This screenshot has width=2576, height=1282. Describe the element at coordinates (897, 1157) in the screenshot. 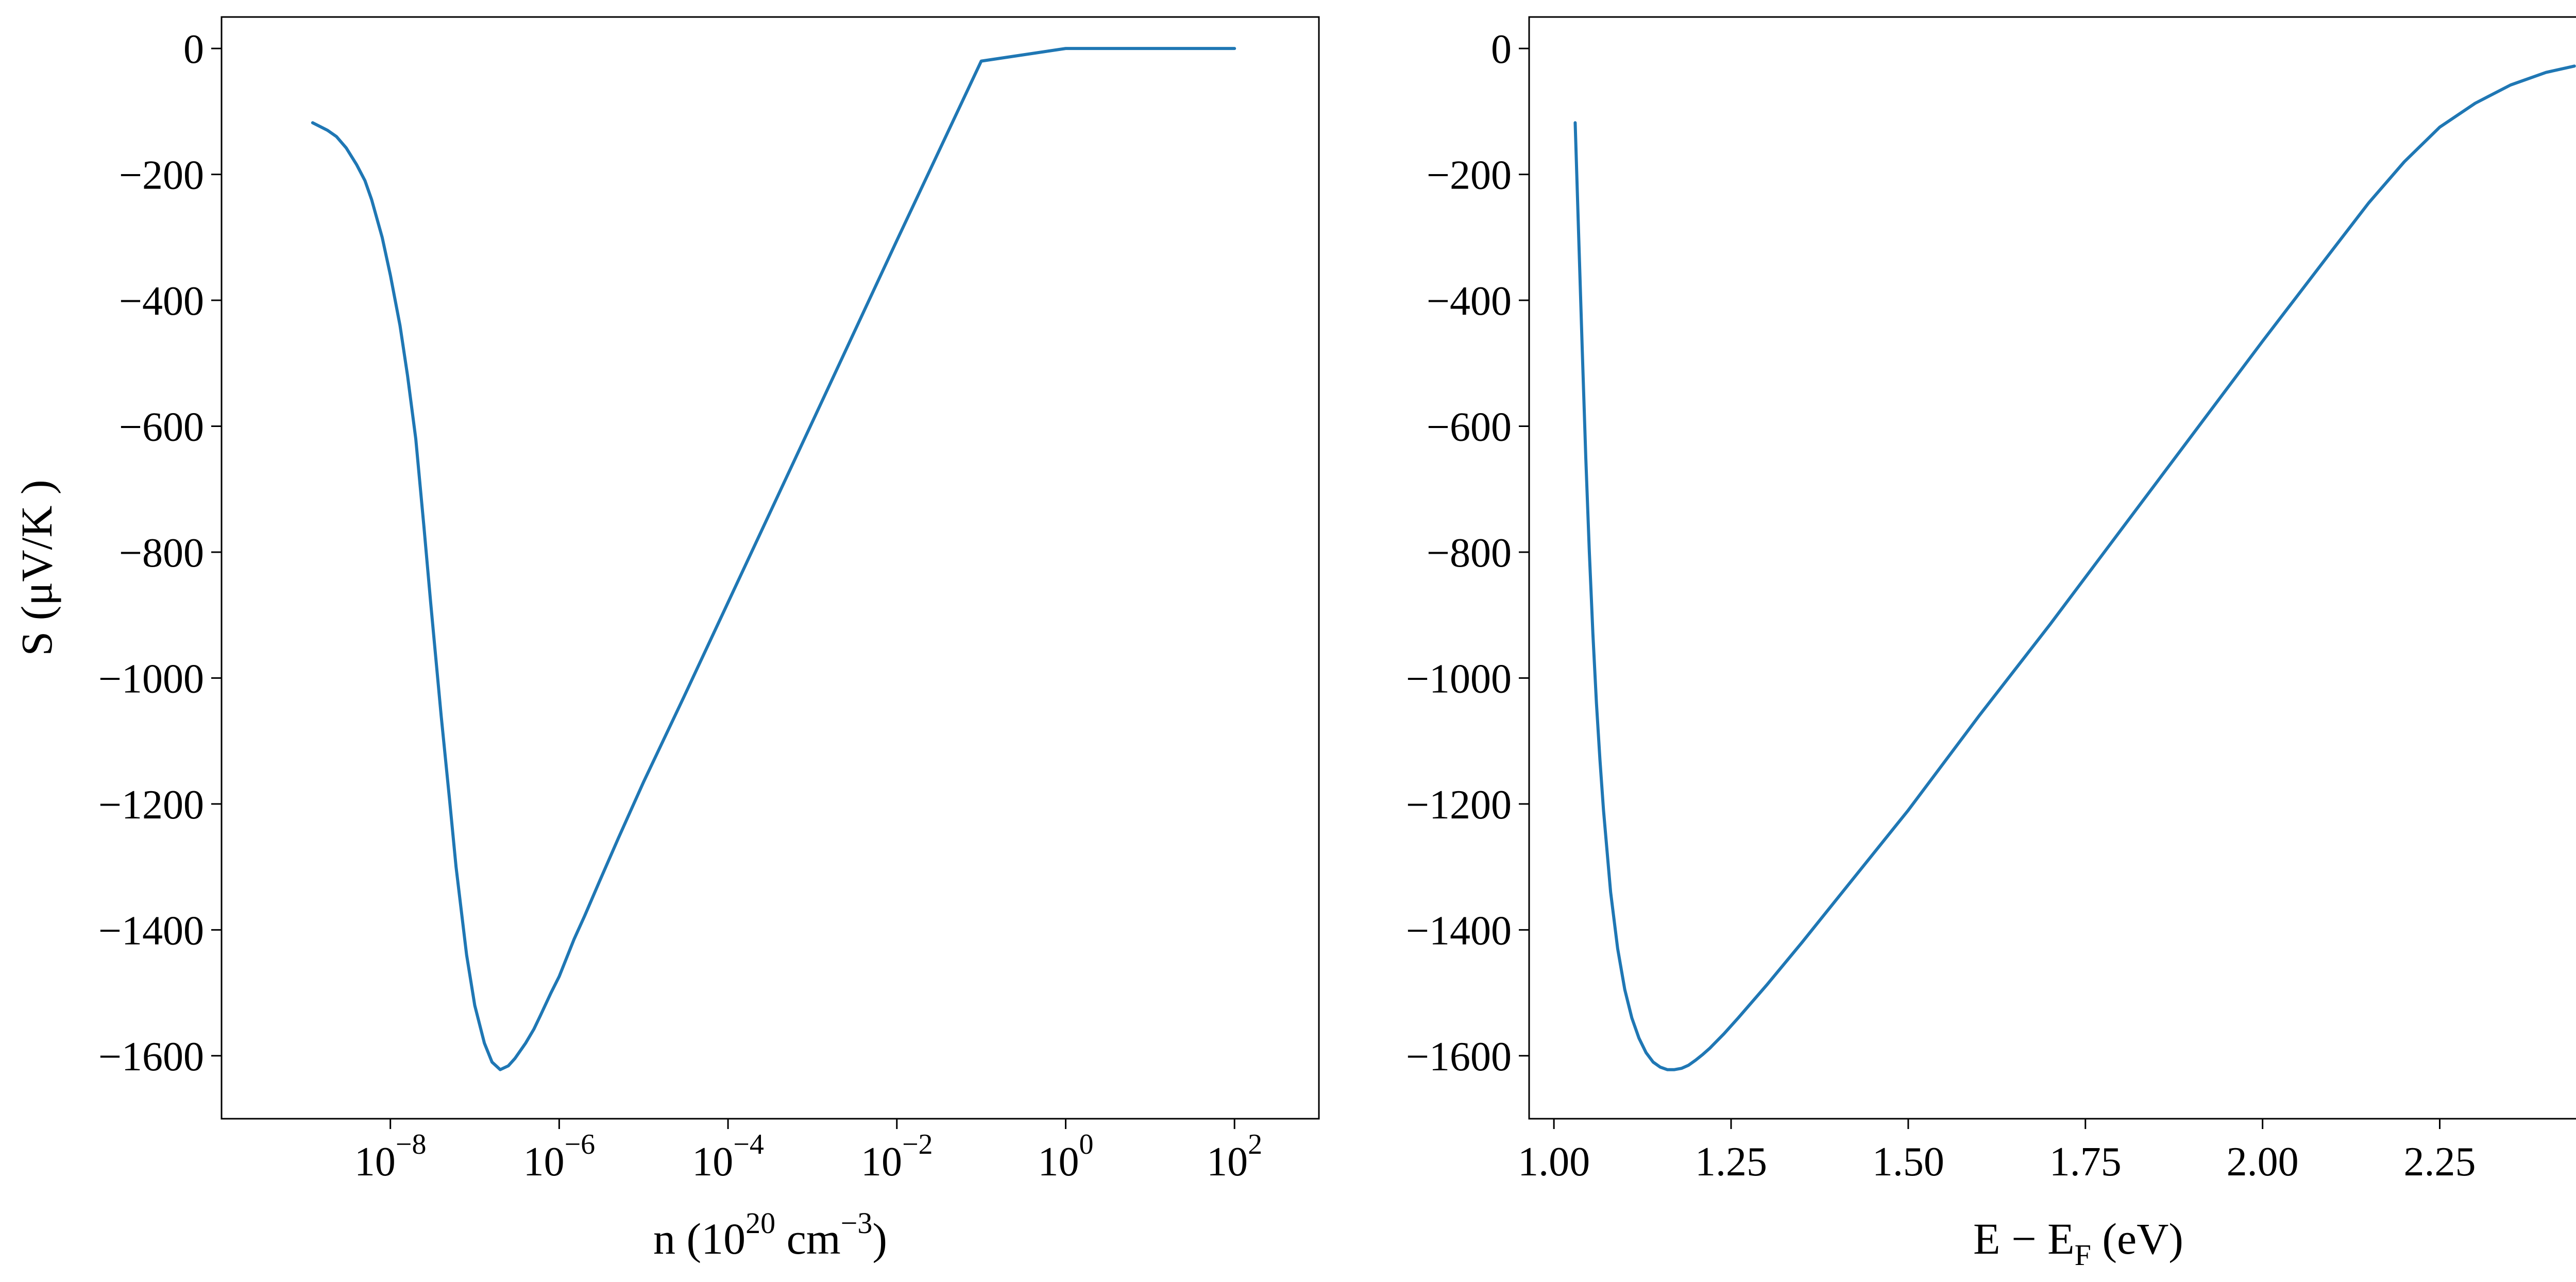

I see `left-x-tick-label: 10⁻²` at that location.